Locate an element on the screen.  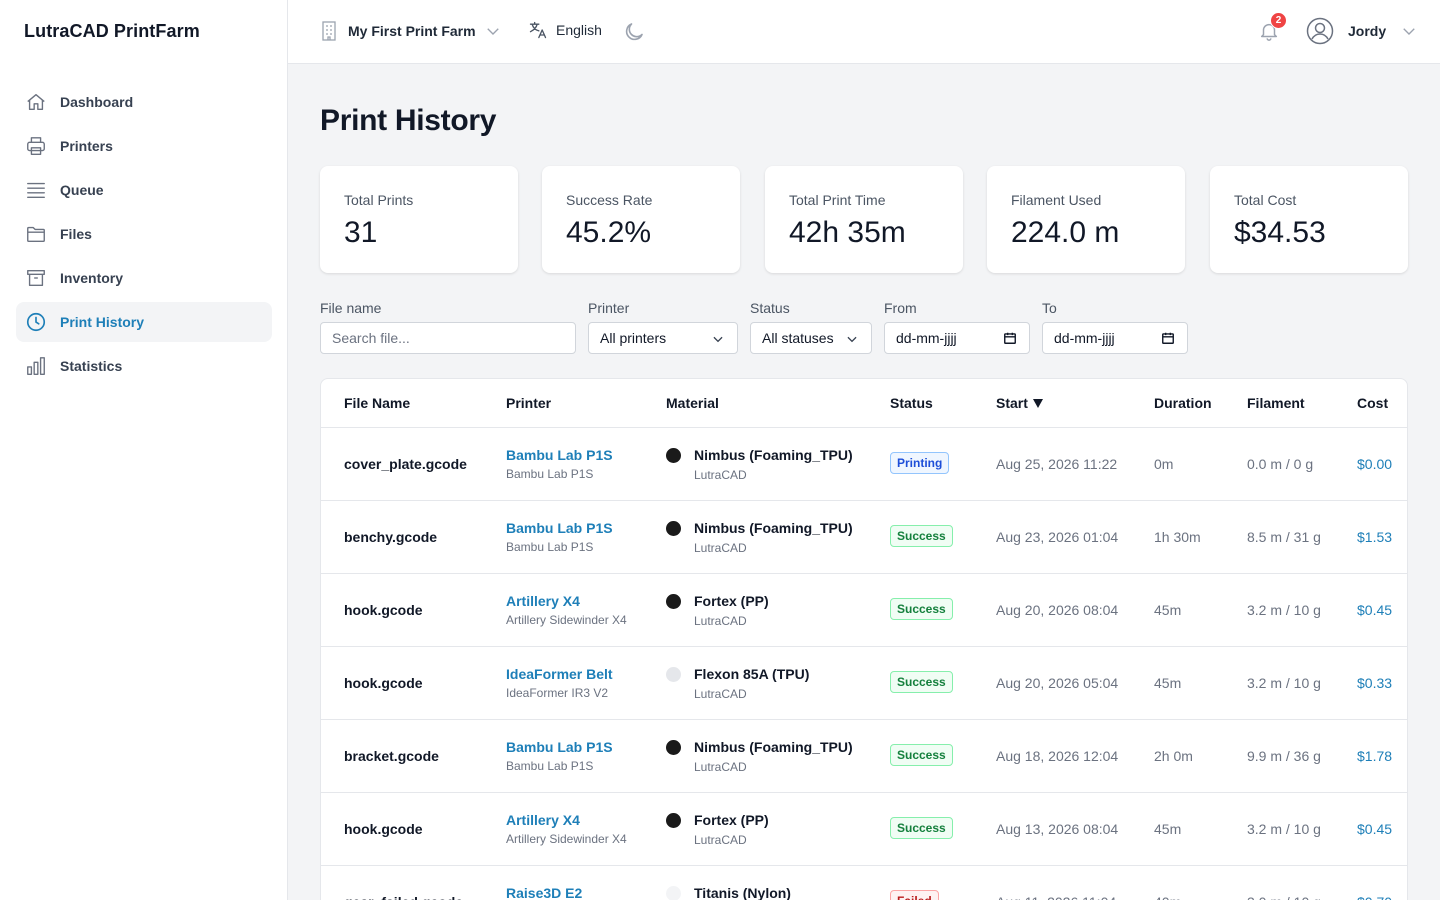
file-name: cover_plate.gcode is located at coordinates (405, 464).